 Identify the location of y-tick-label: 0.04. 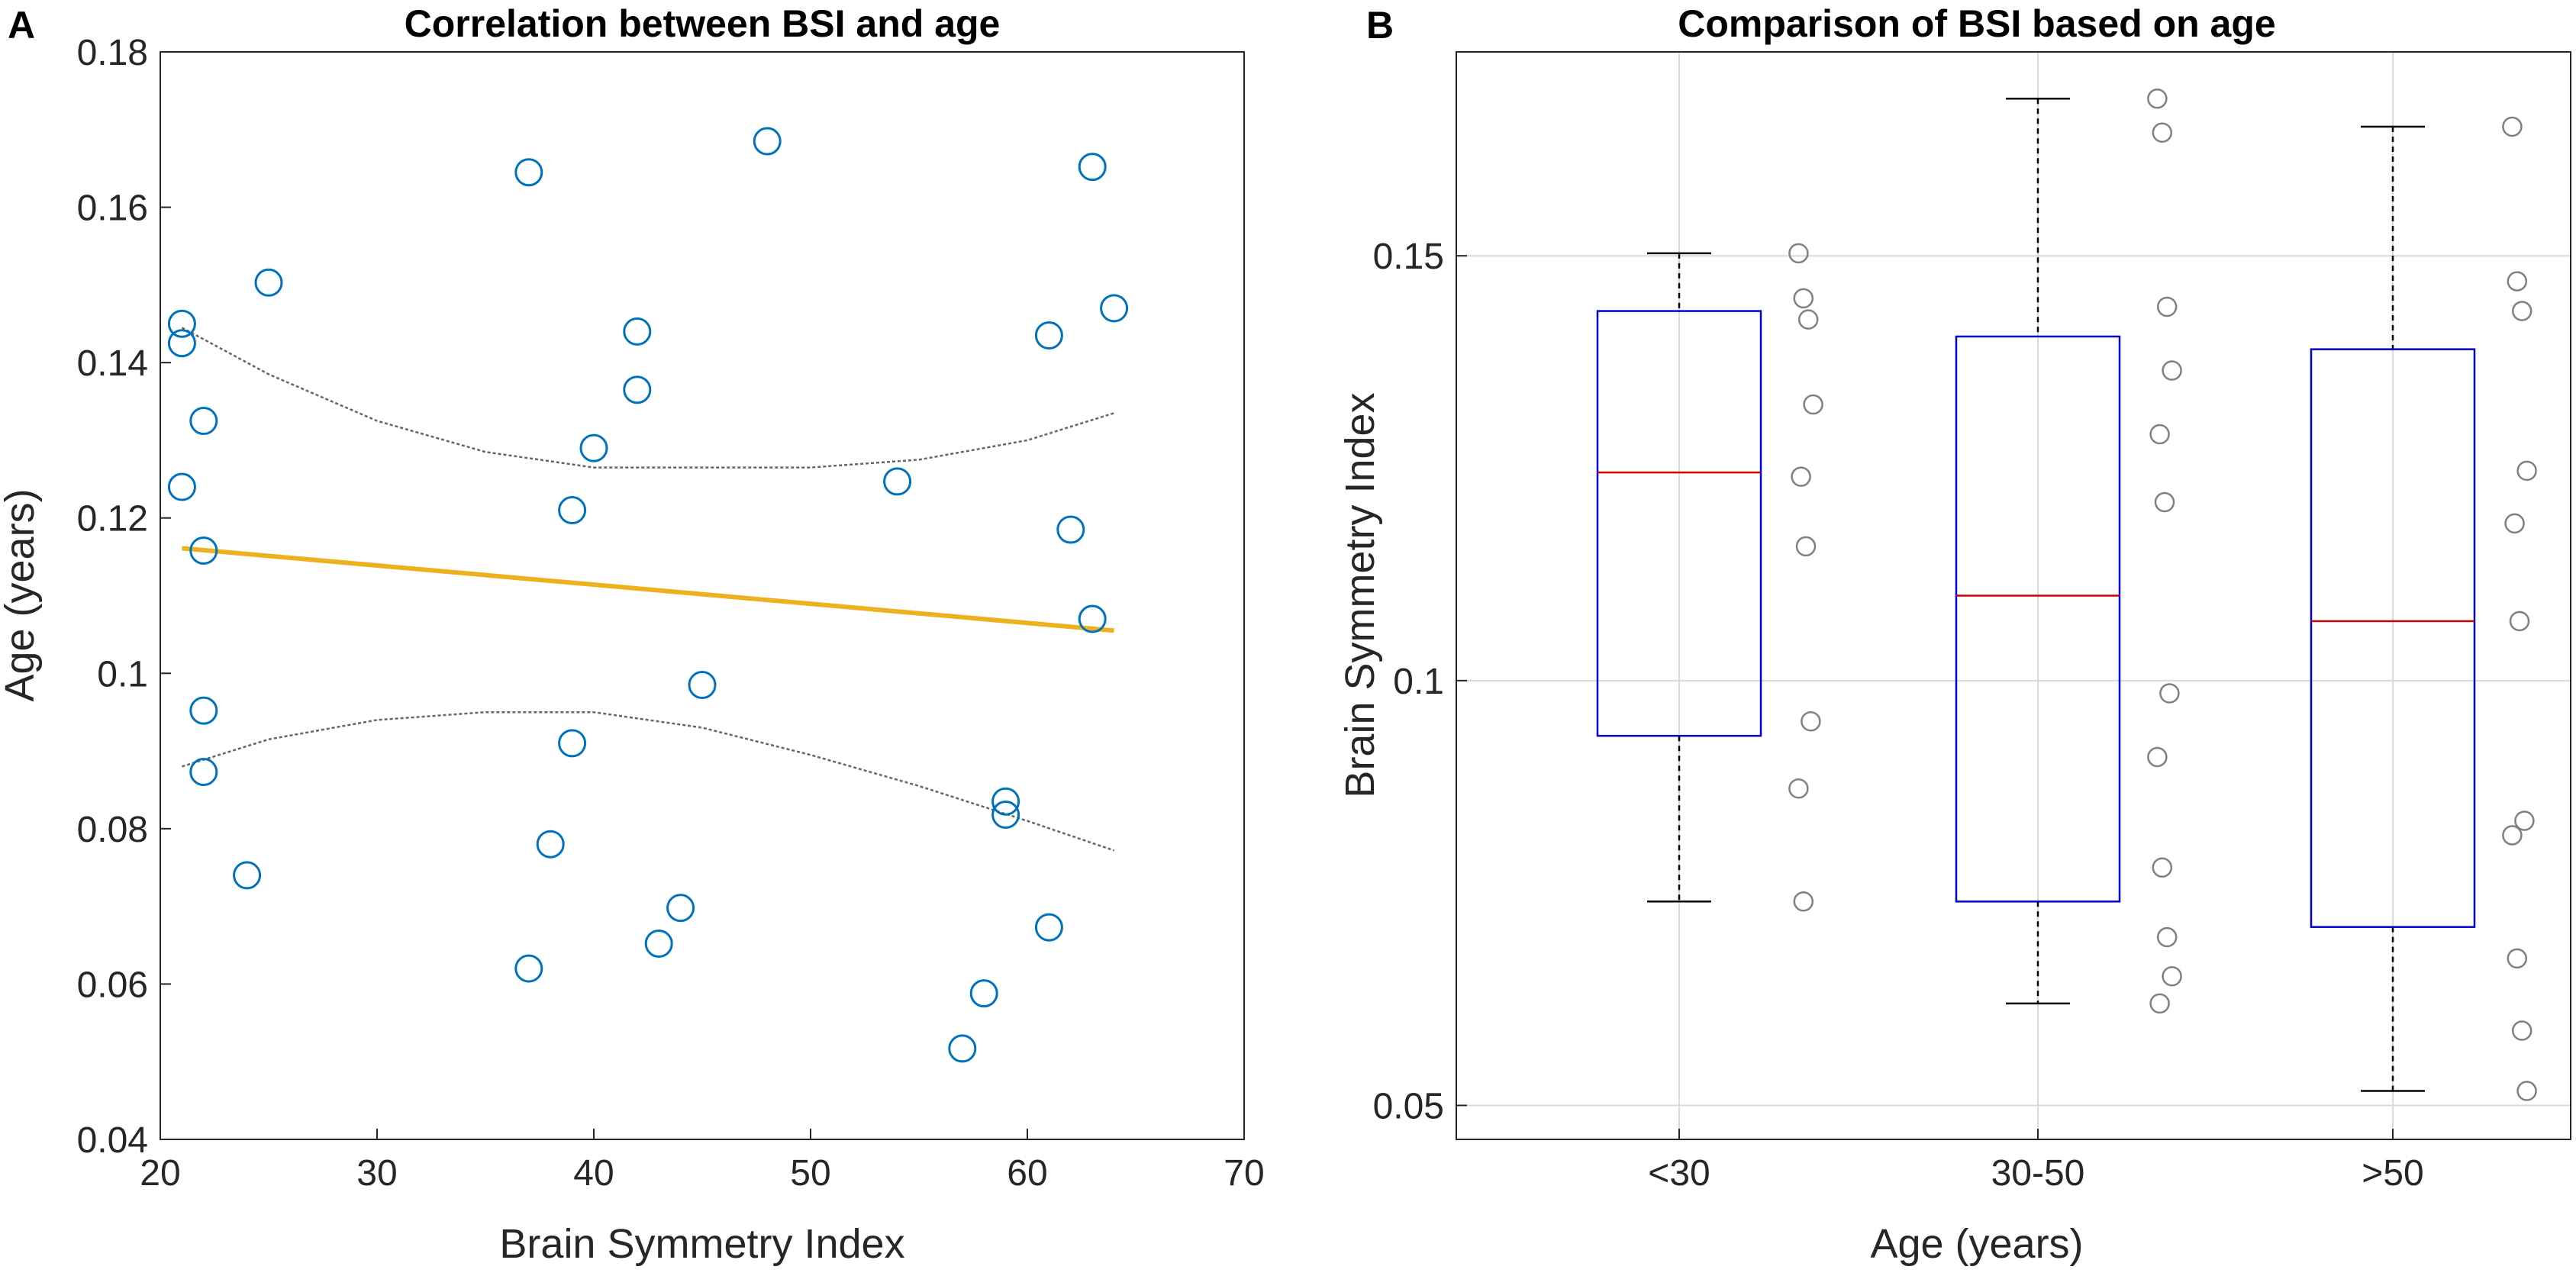
(113, 1140).